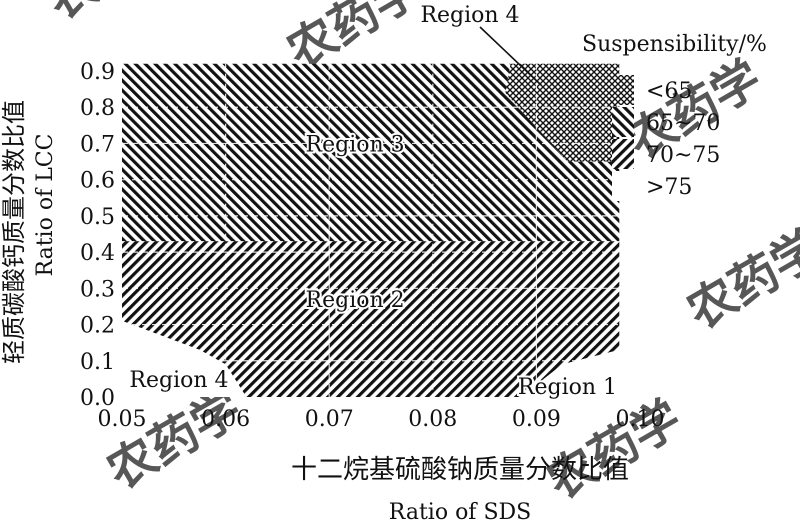 The width and height of the screenshot is (800, 530). I want to click on region-region-4-cross-hatch, so click(562, 112).